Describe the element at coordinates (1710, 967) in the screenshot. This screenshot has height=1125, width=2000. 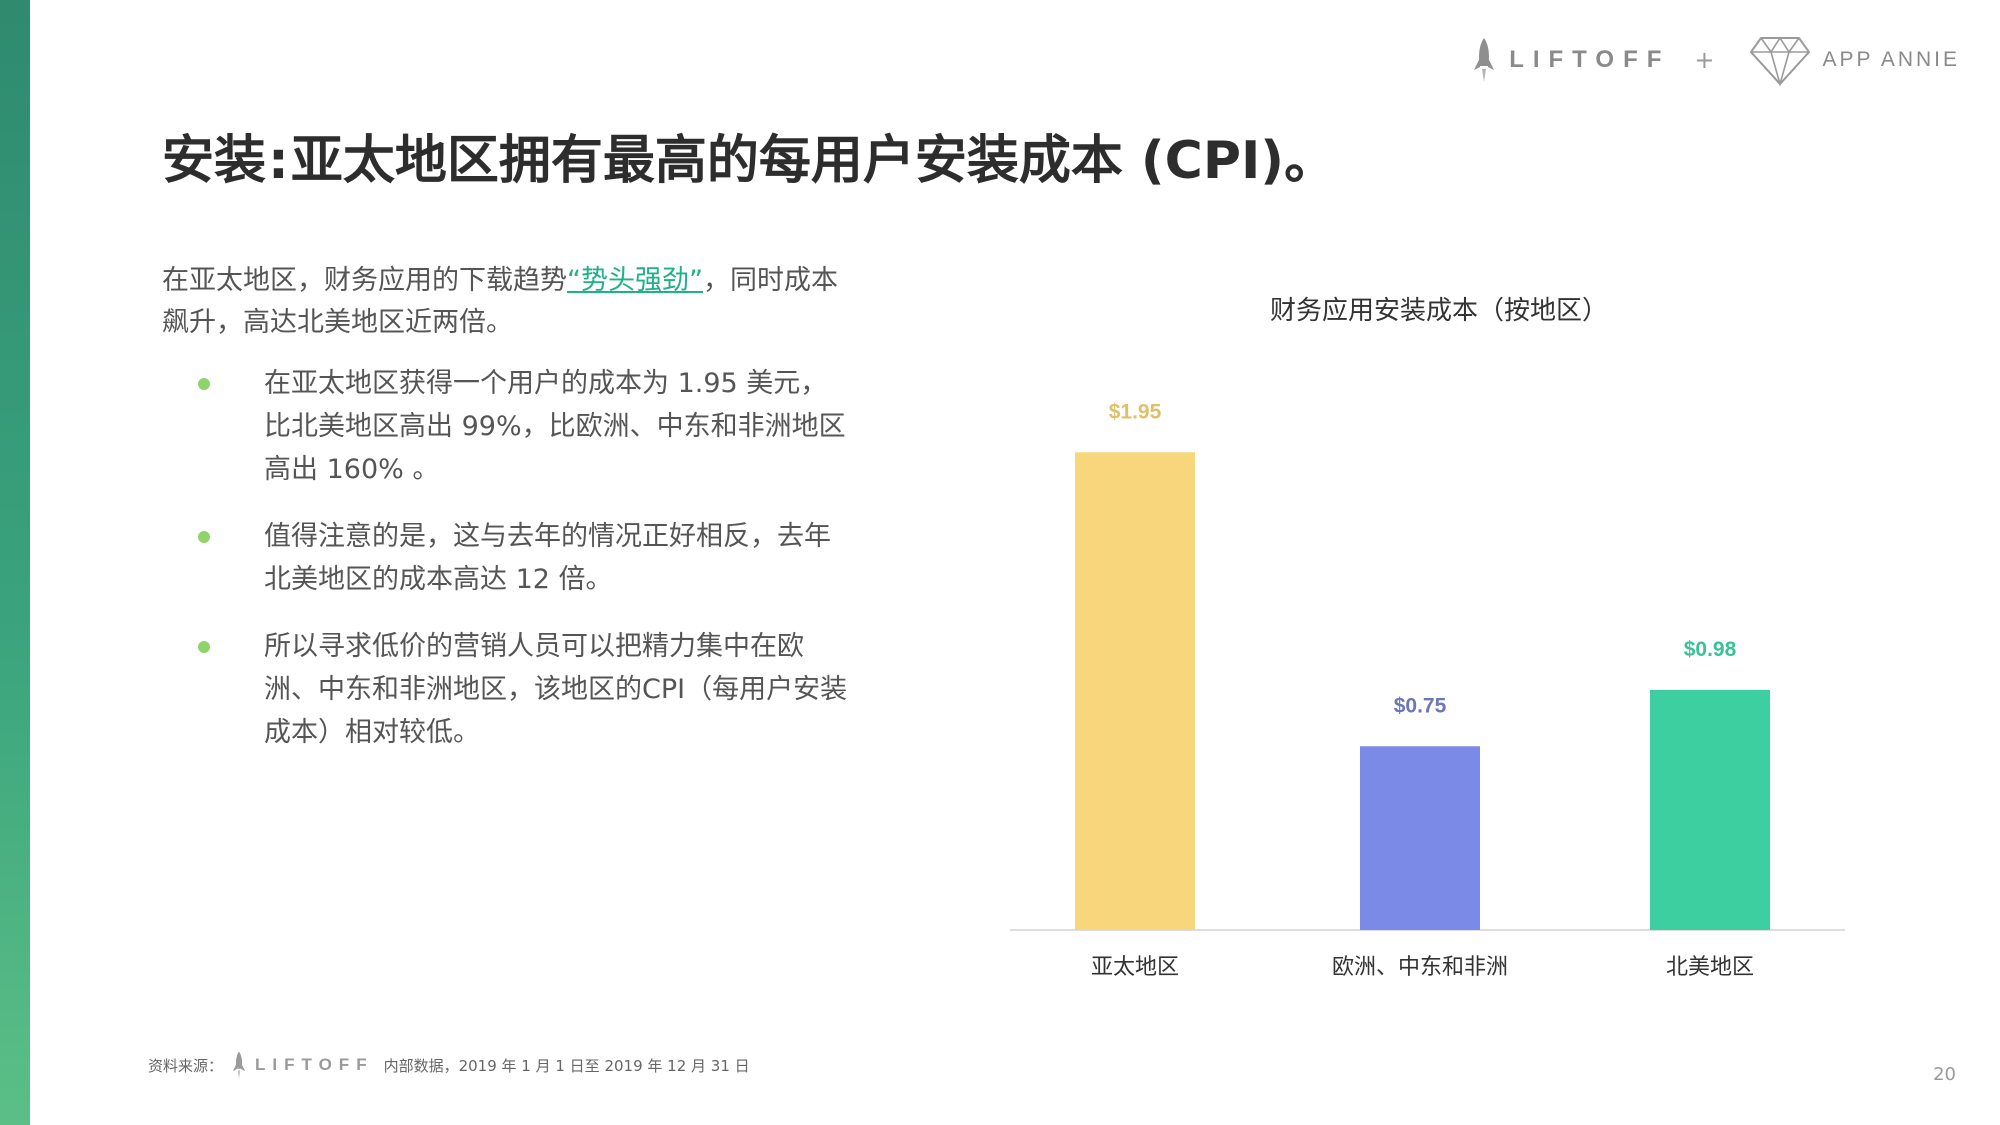
I see `category-label: 北美地区` at that location.